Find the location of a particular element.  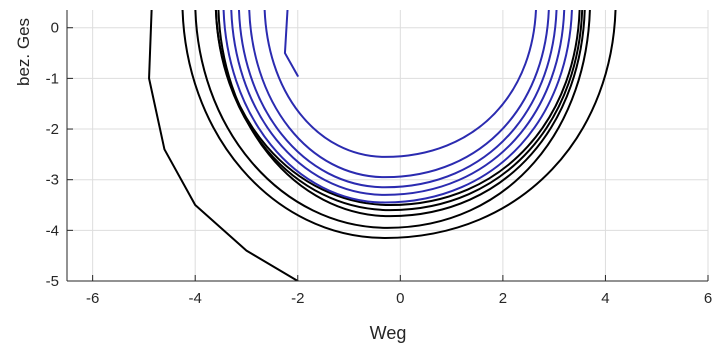

x-tick-label-5: 4 is located at coordinates (605, 298).